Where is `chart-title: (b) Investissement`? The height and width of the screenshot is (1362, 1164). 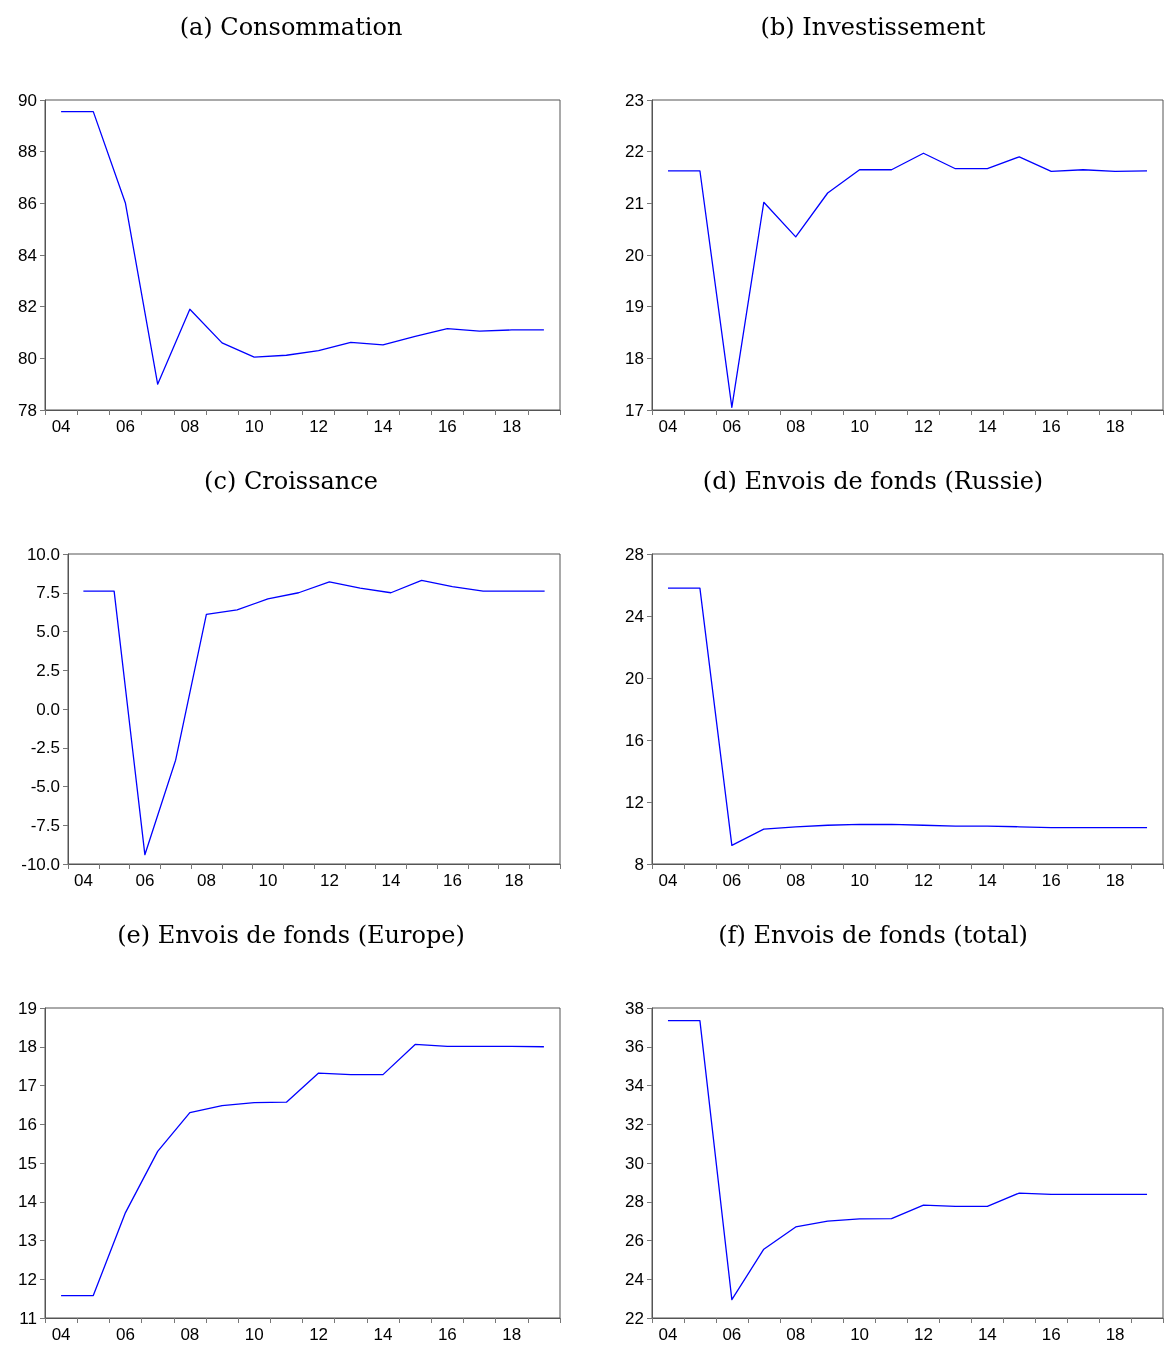
chart-title: (b) Investissement is located at coordinates (873, 27).